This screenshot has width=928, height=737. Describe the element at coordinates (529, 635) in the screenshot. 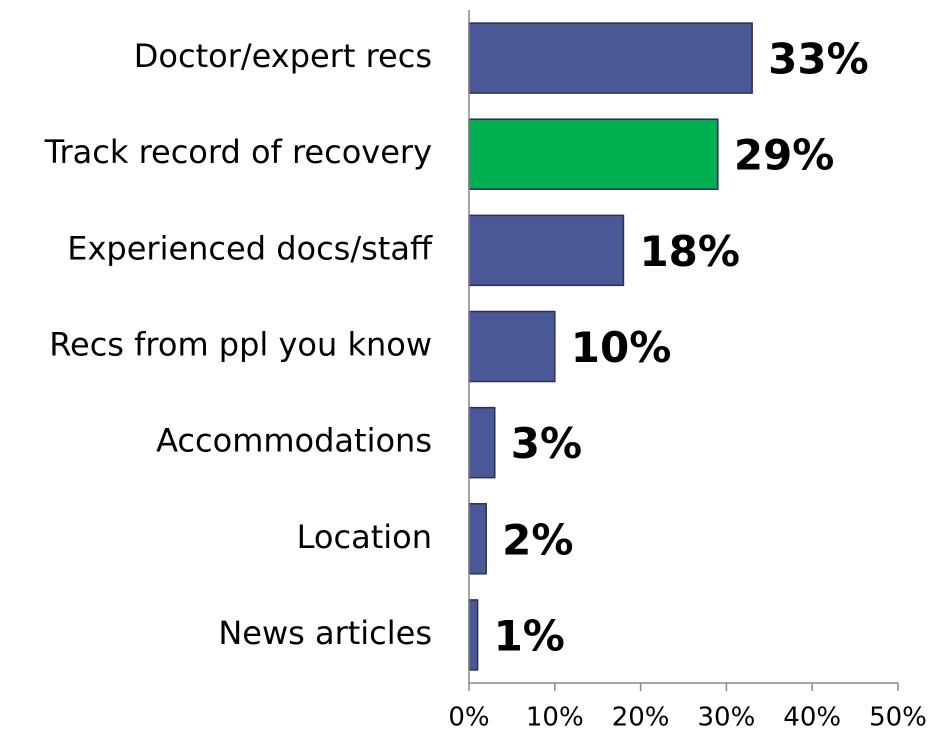

I see `value-label: 1%` at that location.